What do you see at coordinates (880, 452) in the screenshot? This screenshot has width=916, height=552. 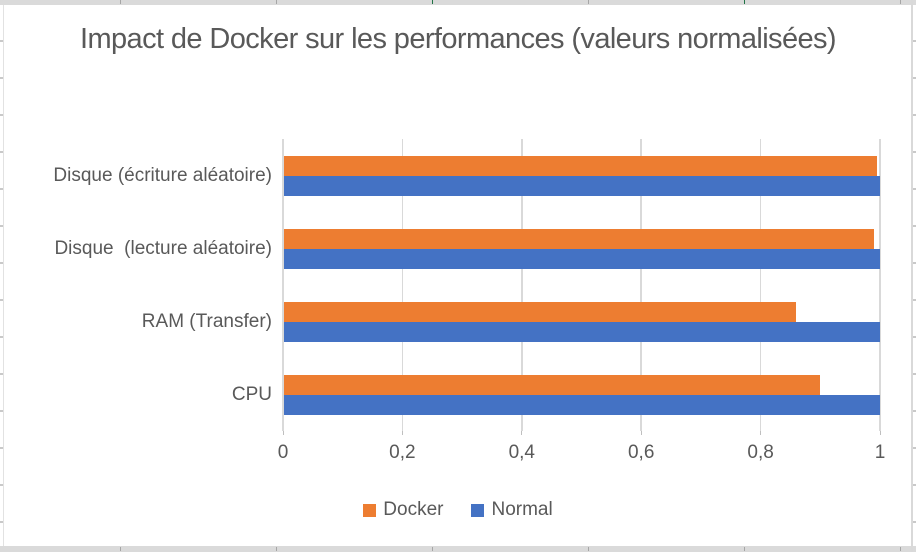 I see `x-tick-label: 1` at bounding box center [880, 452].